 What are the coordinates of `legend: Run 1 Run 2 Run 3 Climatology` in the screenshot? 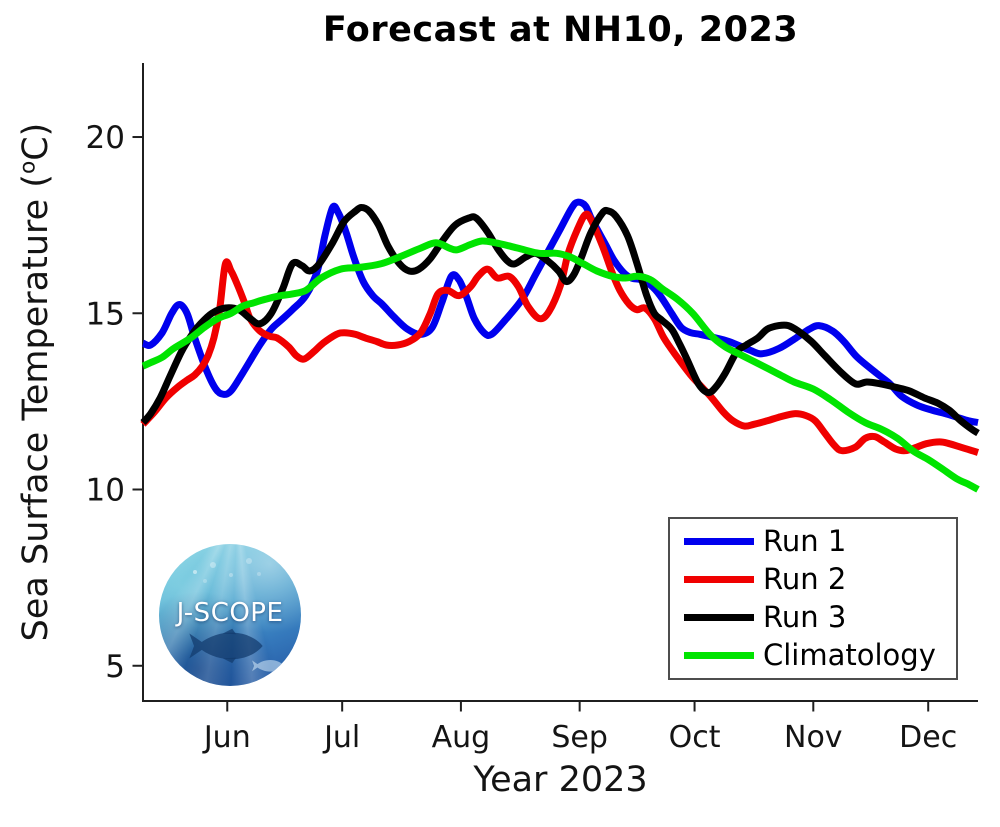 It's located at (813, 598).